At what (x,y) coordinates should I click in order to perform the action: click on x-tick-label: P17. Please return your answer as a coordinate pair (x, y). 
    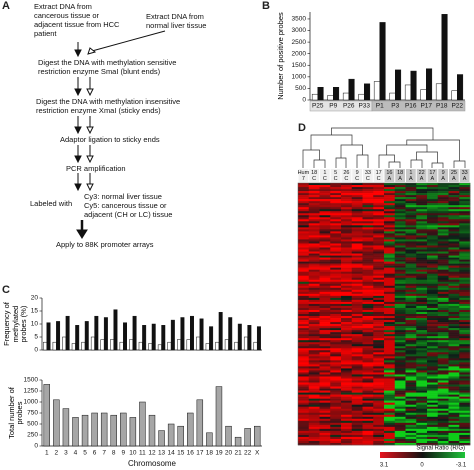
    Looking at the image, I should click on (426, 106).